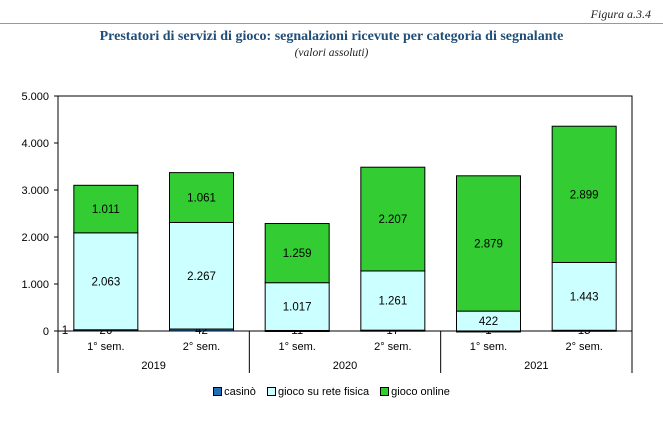 Image resolution: width=663 pixels, height=434 pixels. Describe the element at coordinates (323, 392) in the screenshot. I see `legend-label-rete-fisica: gioco su rete fisica` at that location.